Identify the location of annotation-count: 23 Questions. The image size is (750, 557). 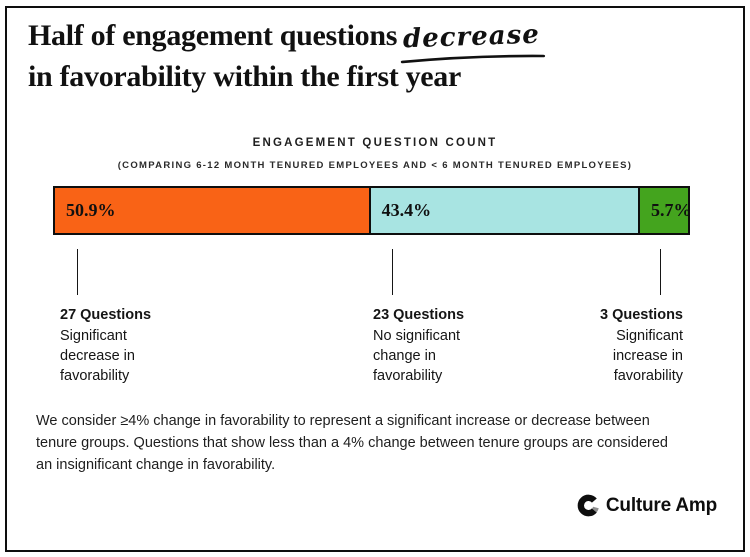
(419, 315).